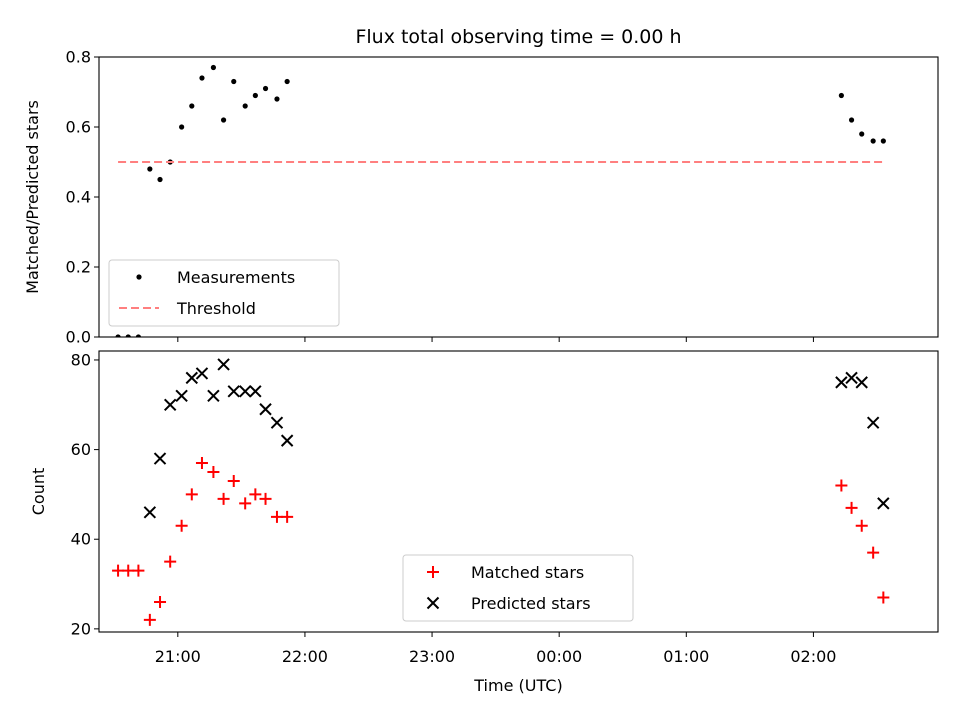 The image size is (960, 720). I want to click on count-y-axis-label: Count, so click(38, 492).